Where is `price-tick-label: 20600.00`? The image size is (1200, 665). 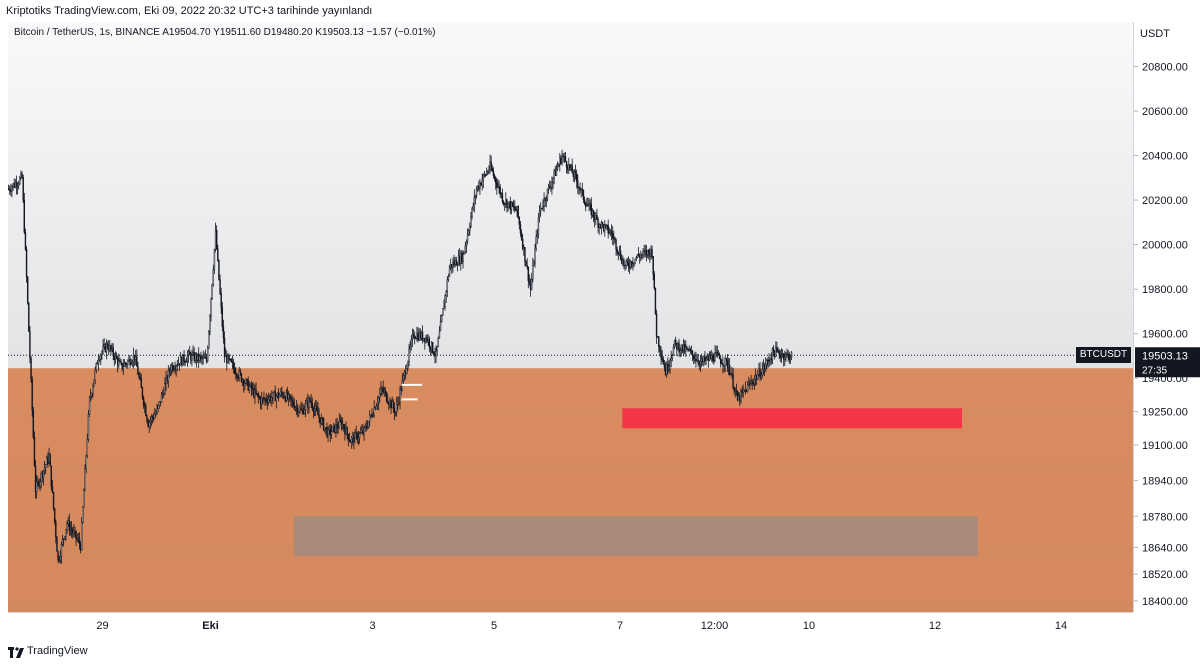
price-tick-label: 20600.00 is located at coordinates (1165, 112).